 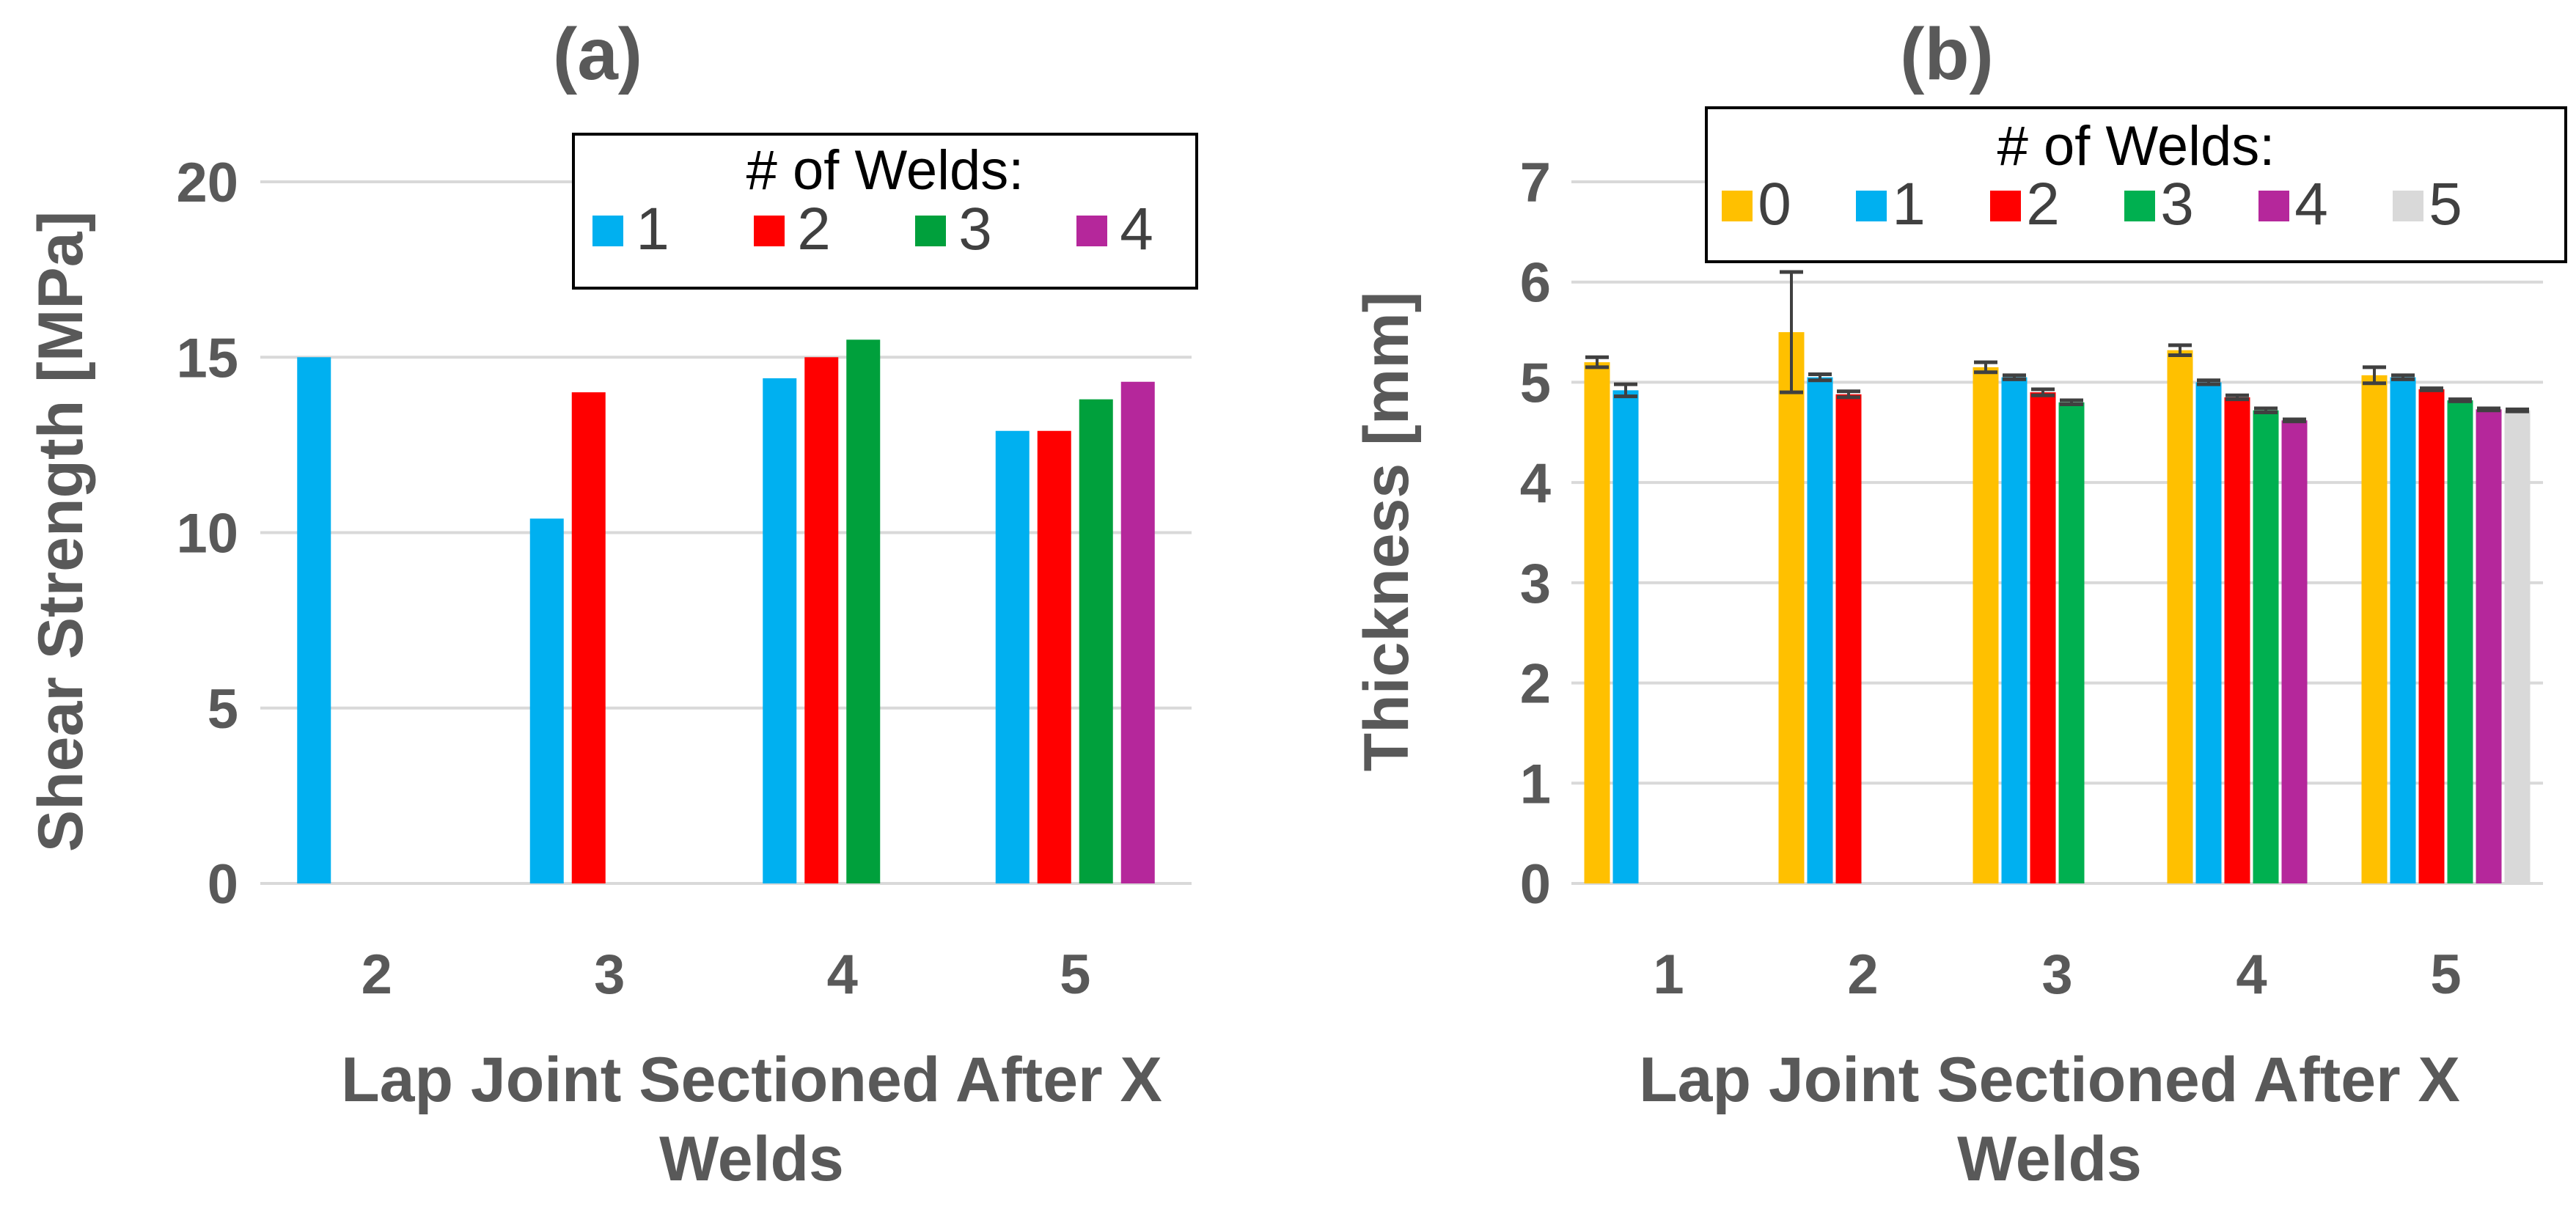 I want to click on legend: # of Welds: 0 1 2 3 4 5, so click(x=2136, y=185).